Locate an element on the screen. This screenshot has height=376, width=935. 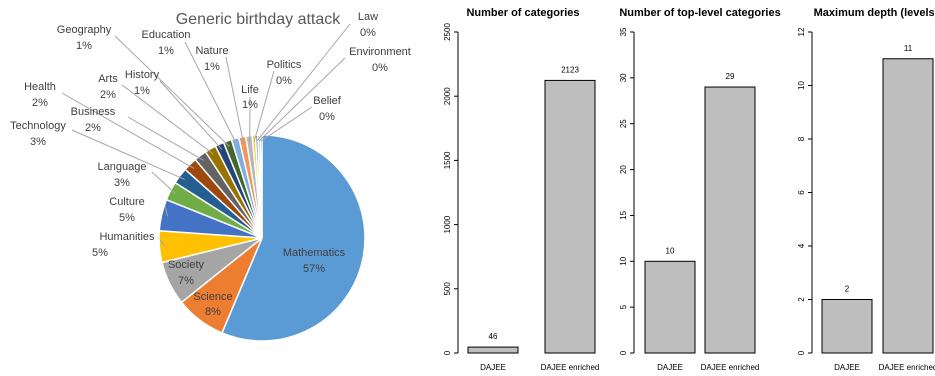
y-tick-label: 15 is located at coordinates (623, 214).